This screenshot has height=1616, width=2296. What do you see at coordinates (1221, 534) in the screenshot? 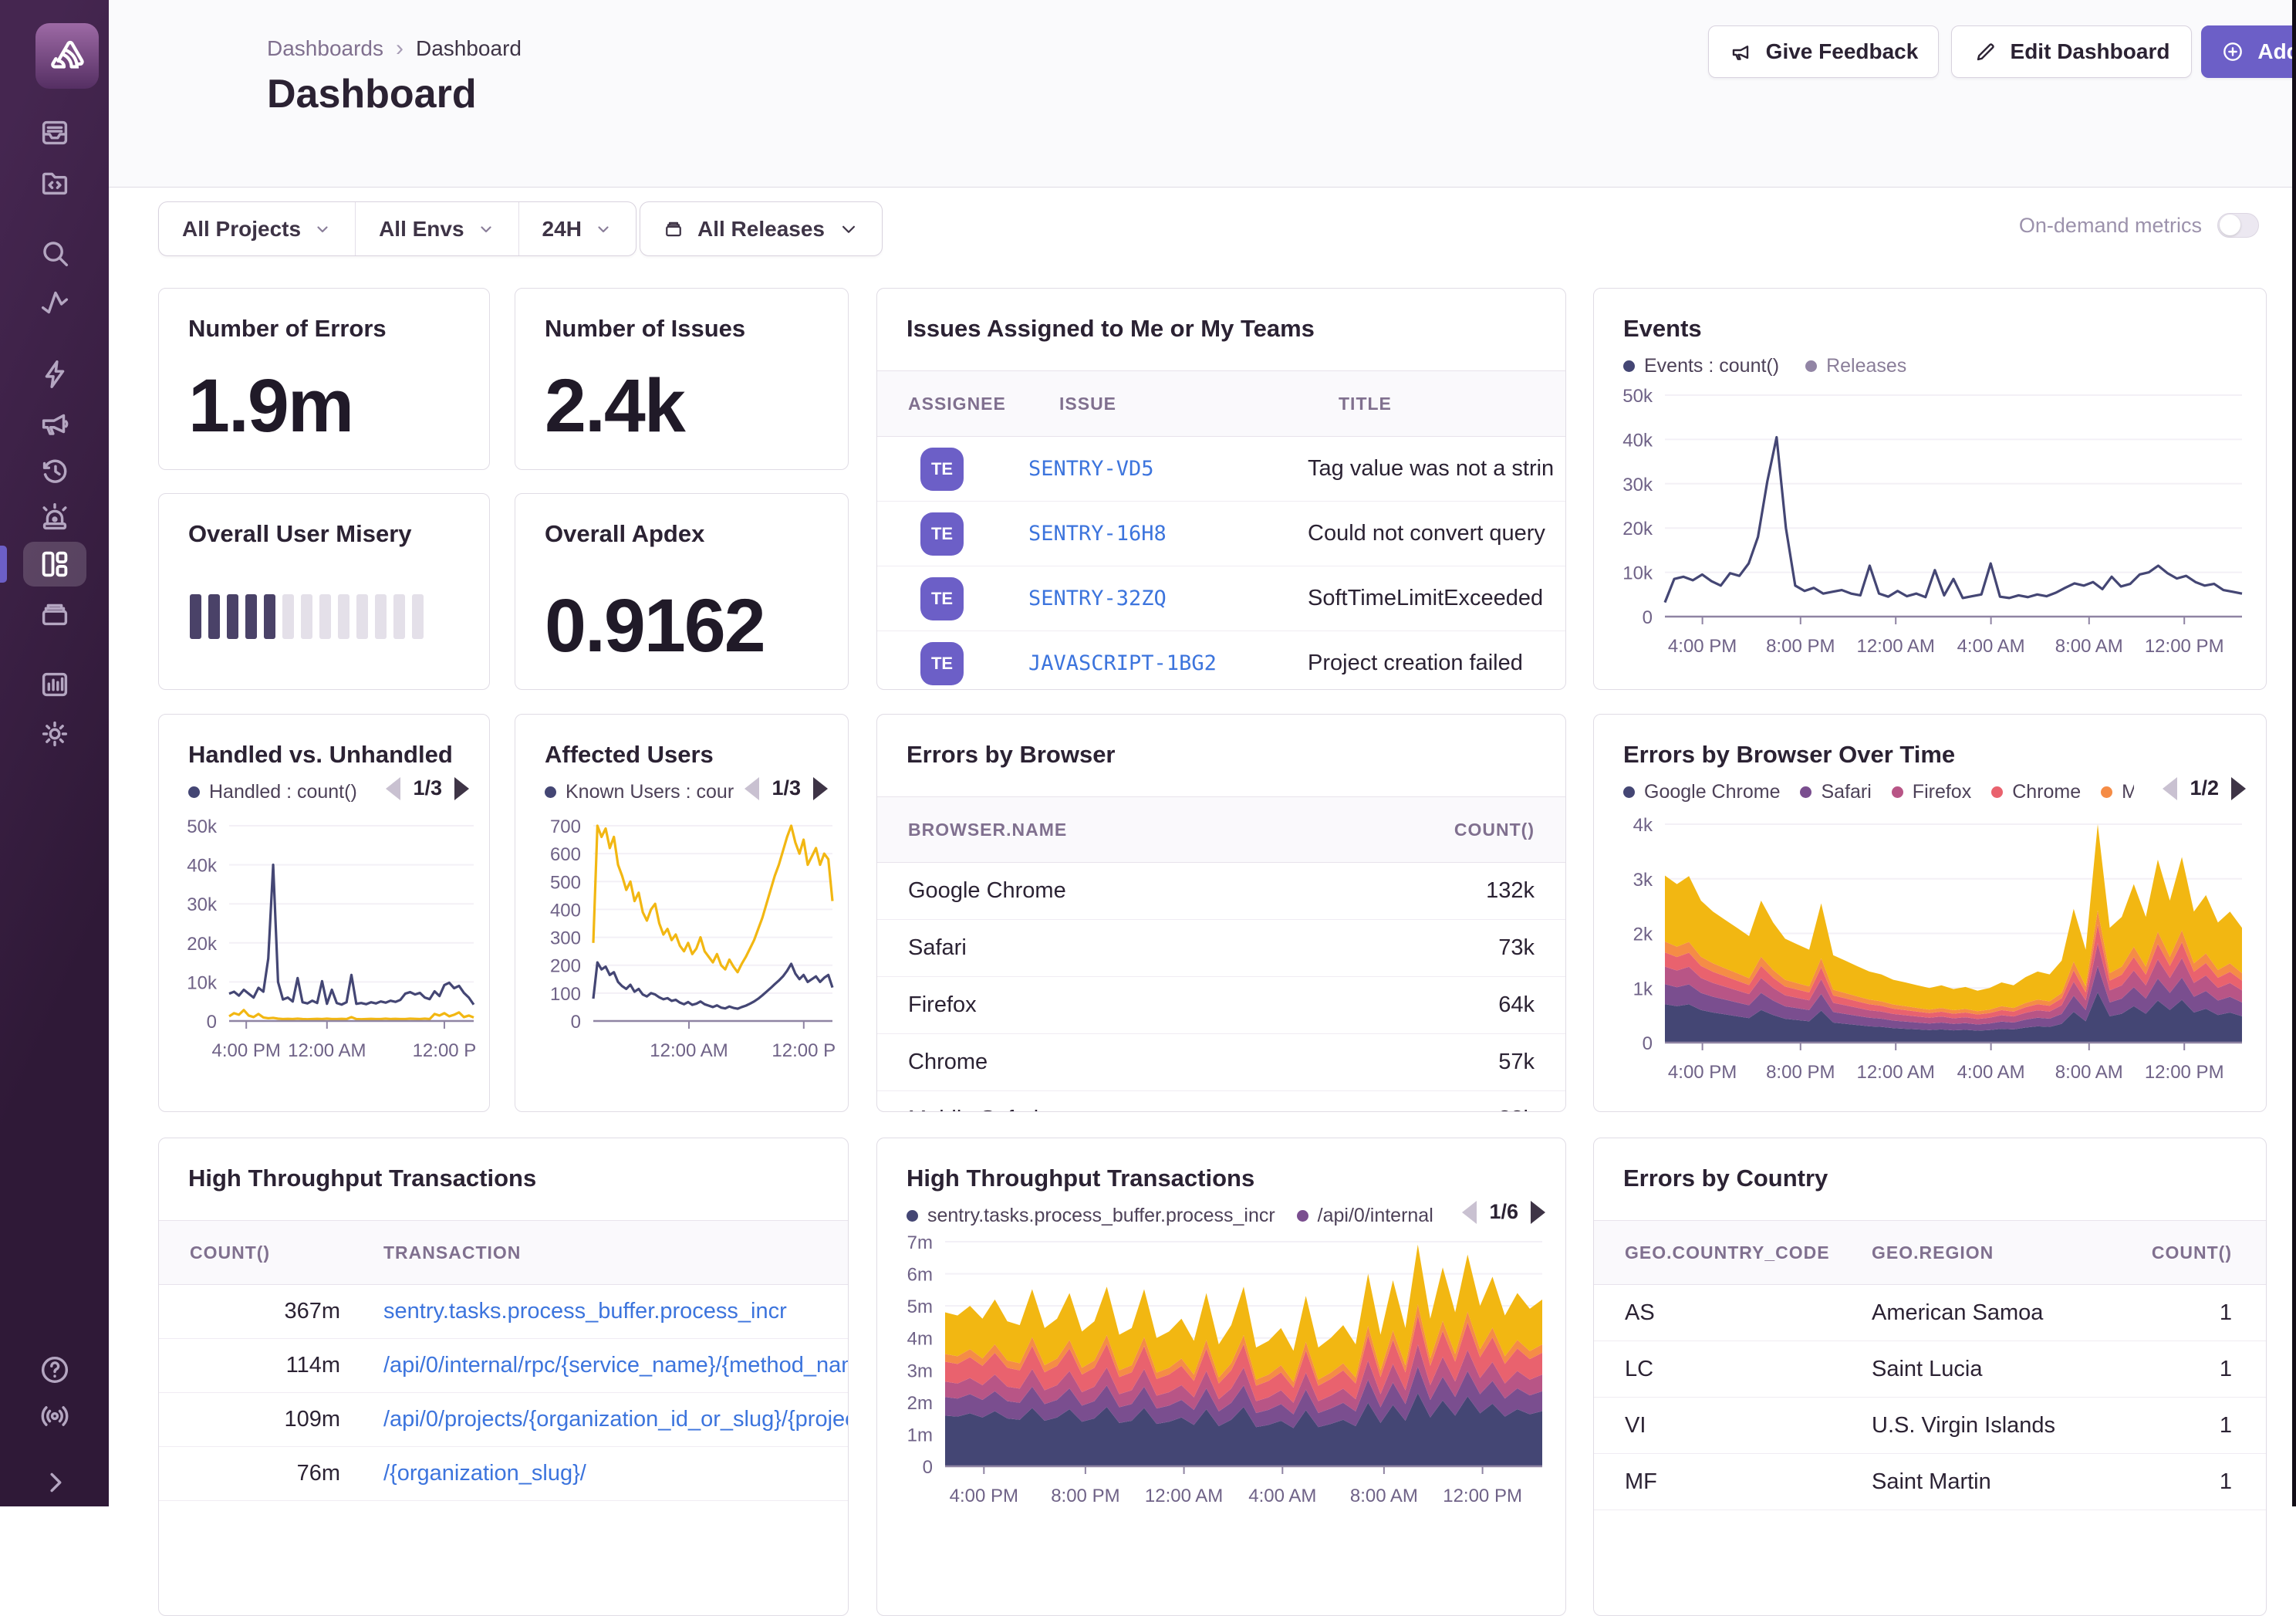
I see `table-row: TE SENTRY-16H8 Could not convert query` at bounding box center [1221, 534].